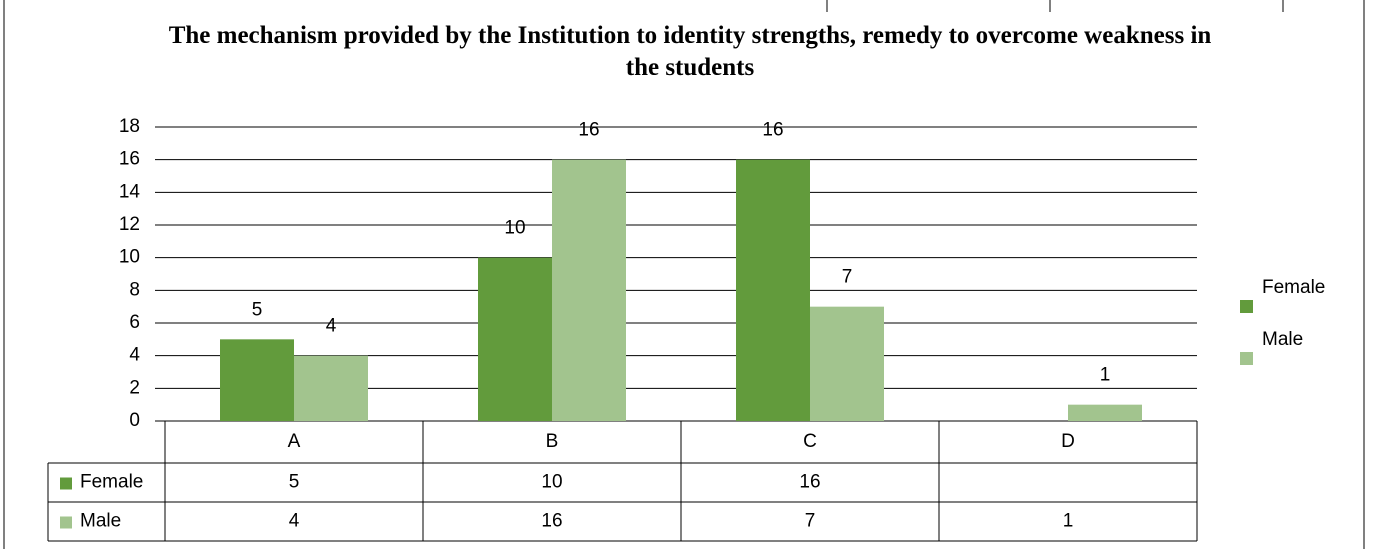 The width and height of the screenshot is (1380, 549). What do you see at coordinates (1293, 287) in the screenshot?
I see `legend-label: Female` at bounding box center [1293, 287].